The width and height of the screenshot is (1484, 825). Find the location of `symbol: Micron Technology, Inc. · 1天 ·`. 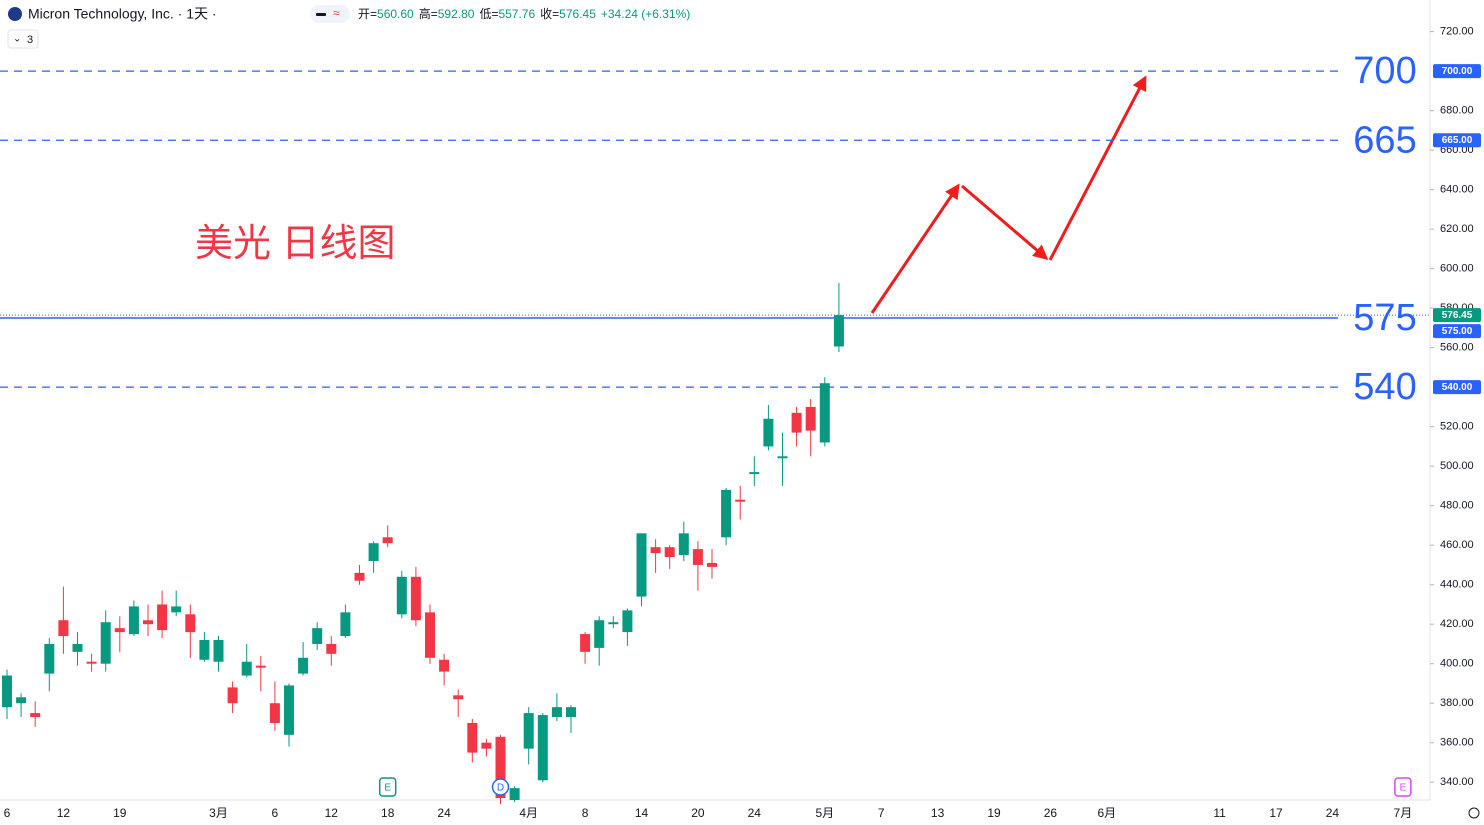

symbol: Micron Technology, Inc. · 1天 · is located at coordinates (122, 14).